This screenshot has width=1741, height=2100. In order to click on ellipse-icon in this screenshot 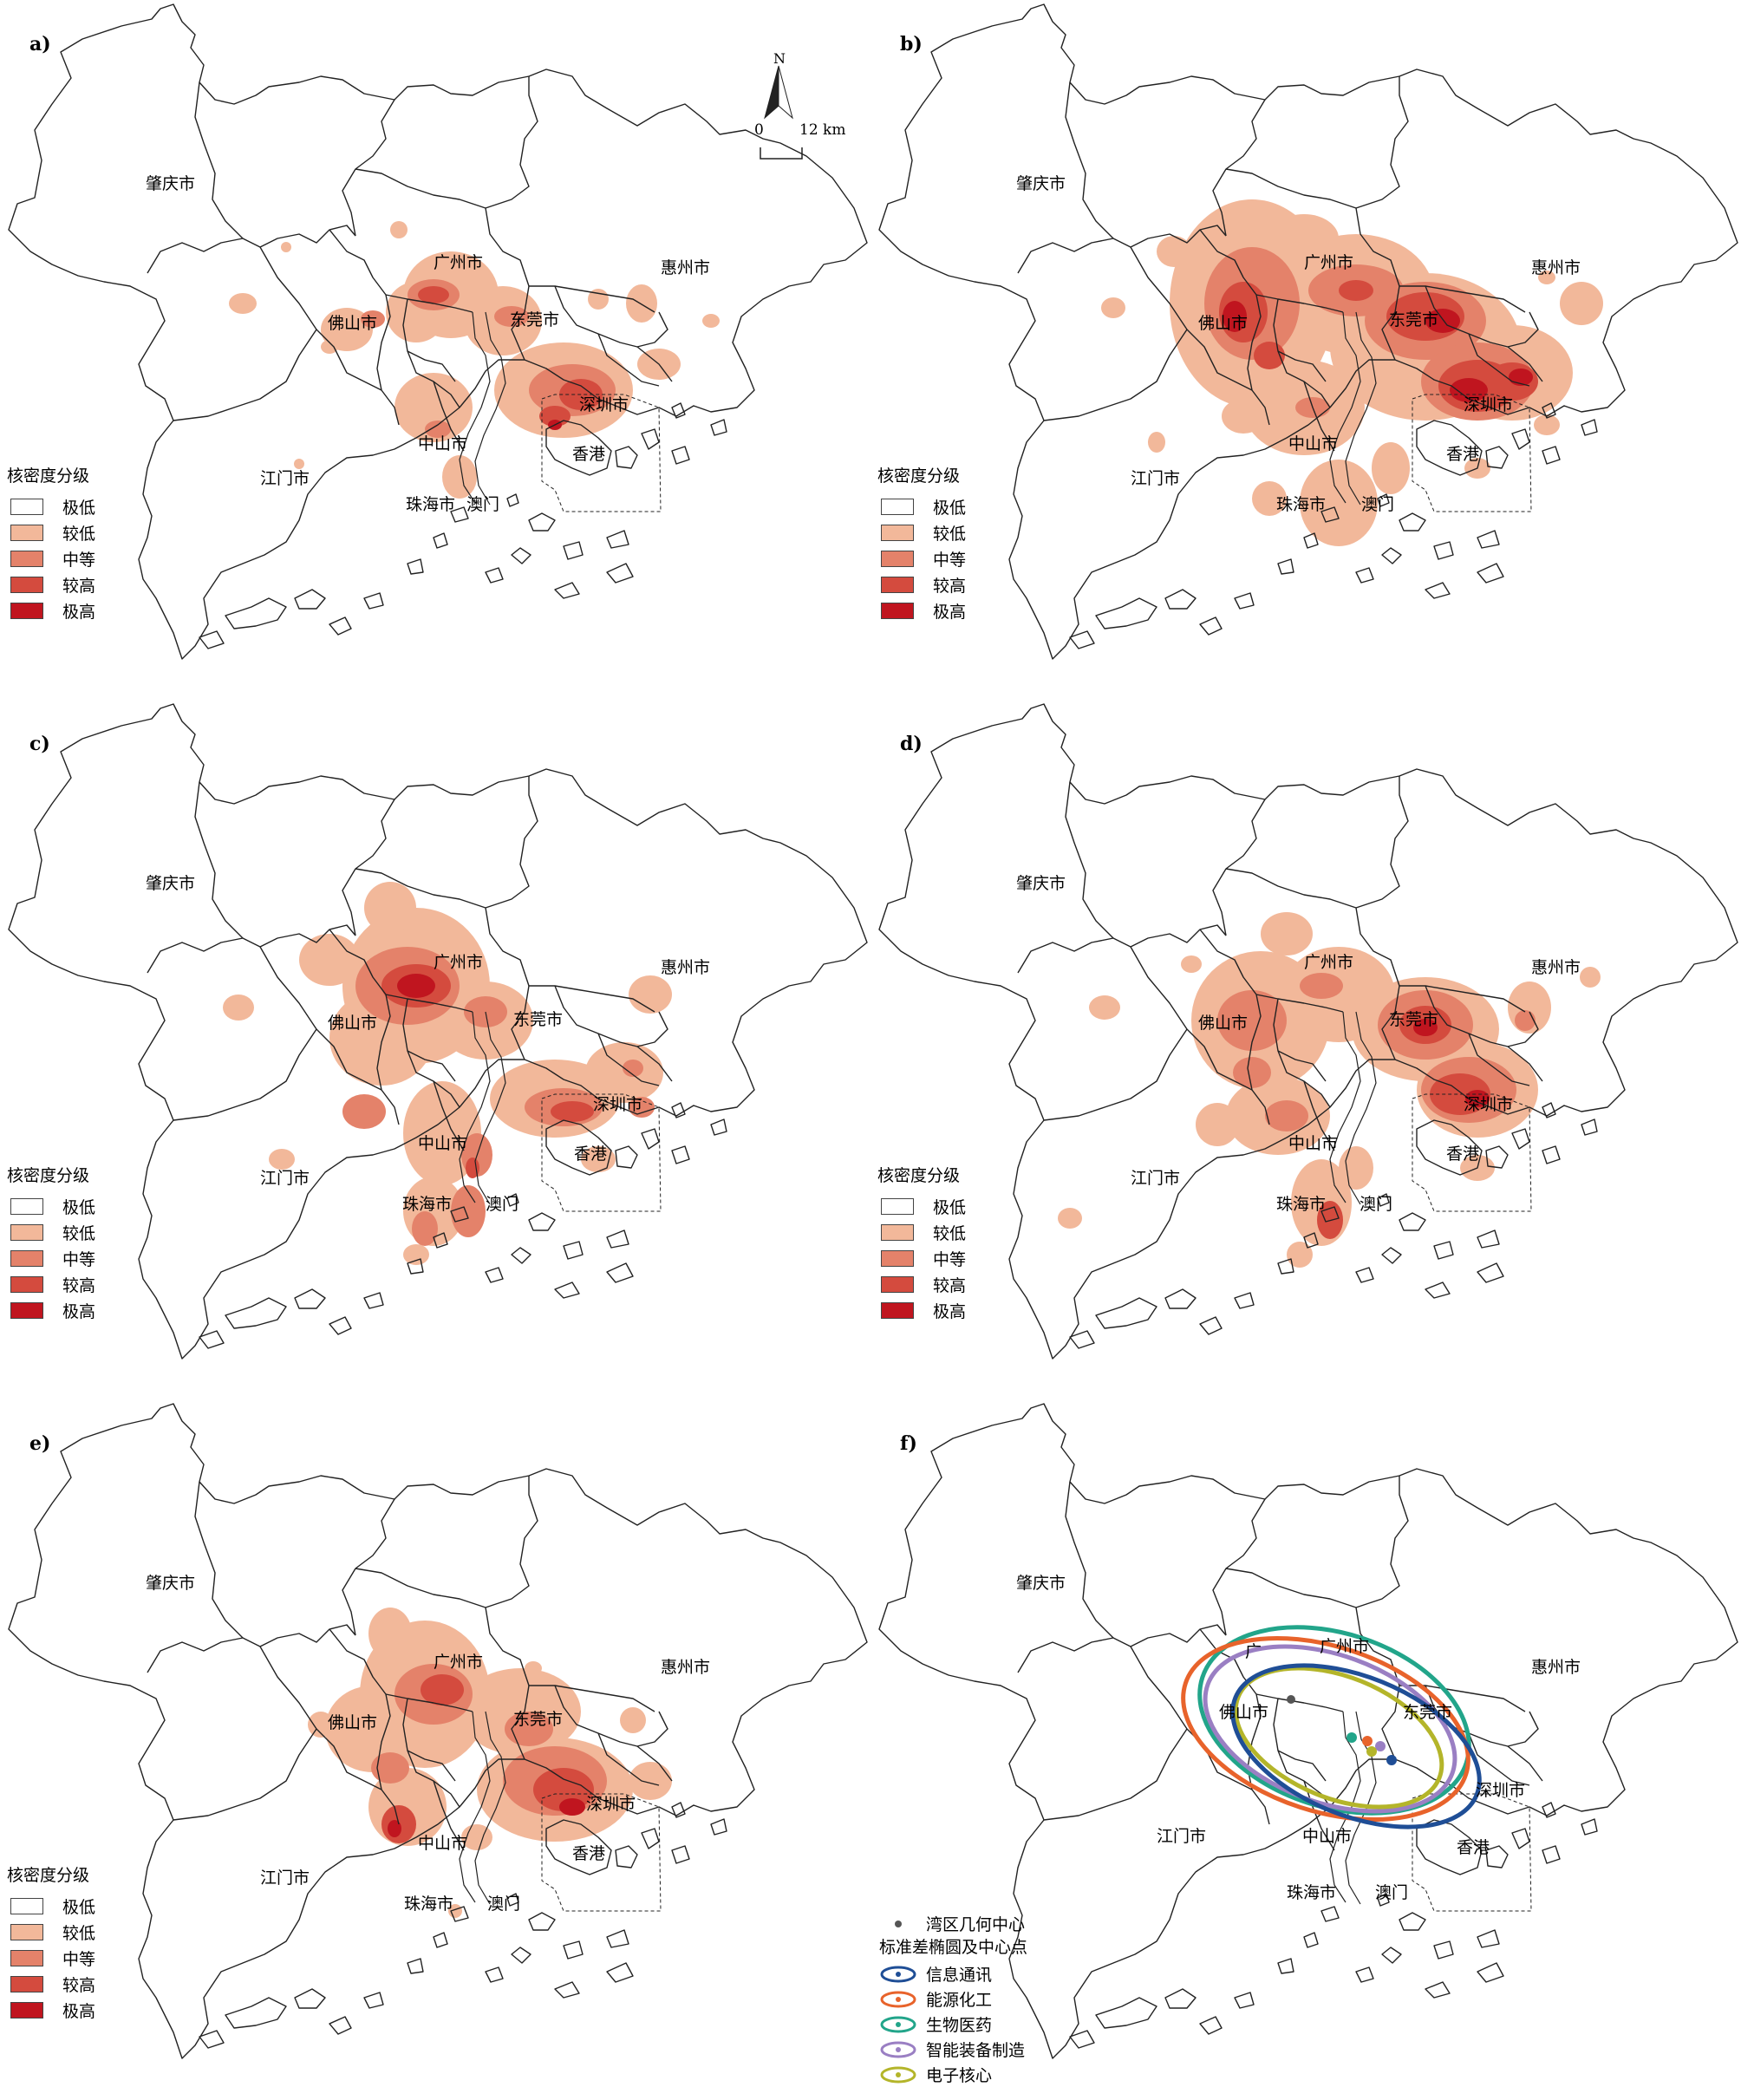, I will do `click(898, 2049)`.